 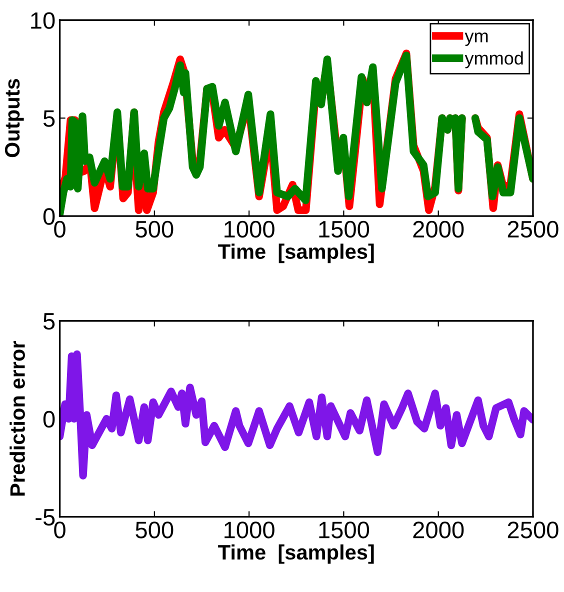 I want to click on y-axis-title: Outputs, so click(x=14, y=118).